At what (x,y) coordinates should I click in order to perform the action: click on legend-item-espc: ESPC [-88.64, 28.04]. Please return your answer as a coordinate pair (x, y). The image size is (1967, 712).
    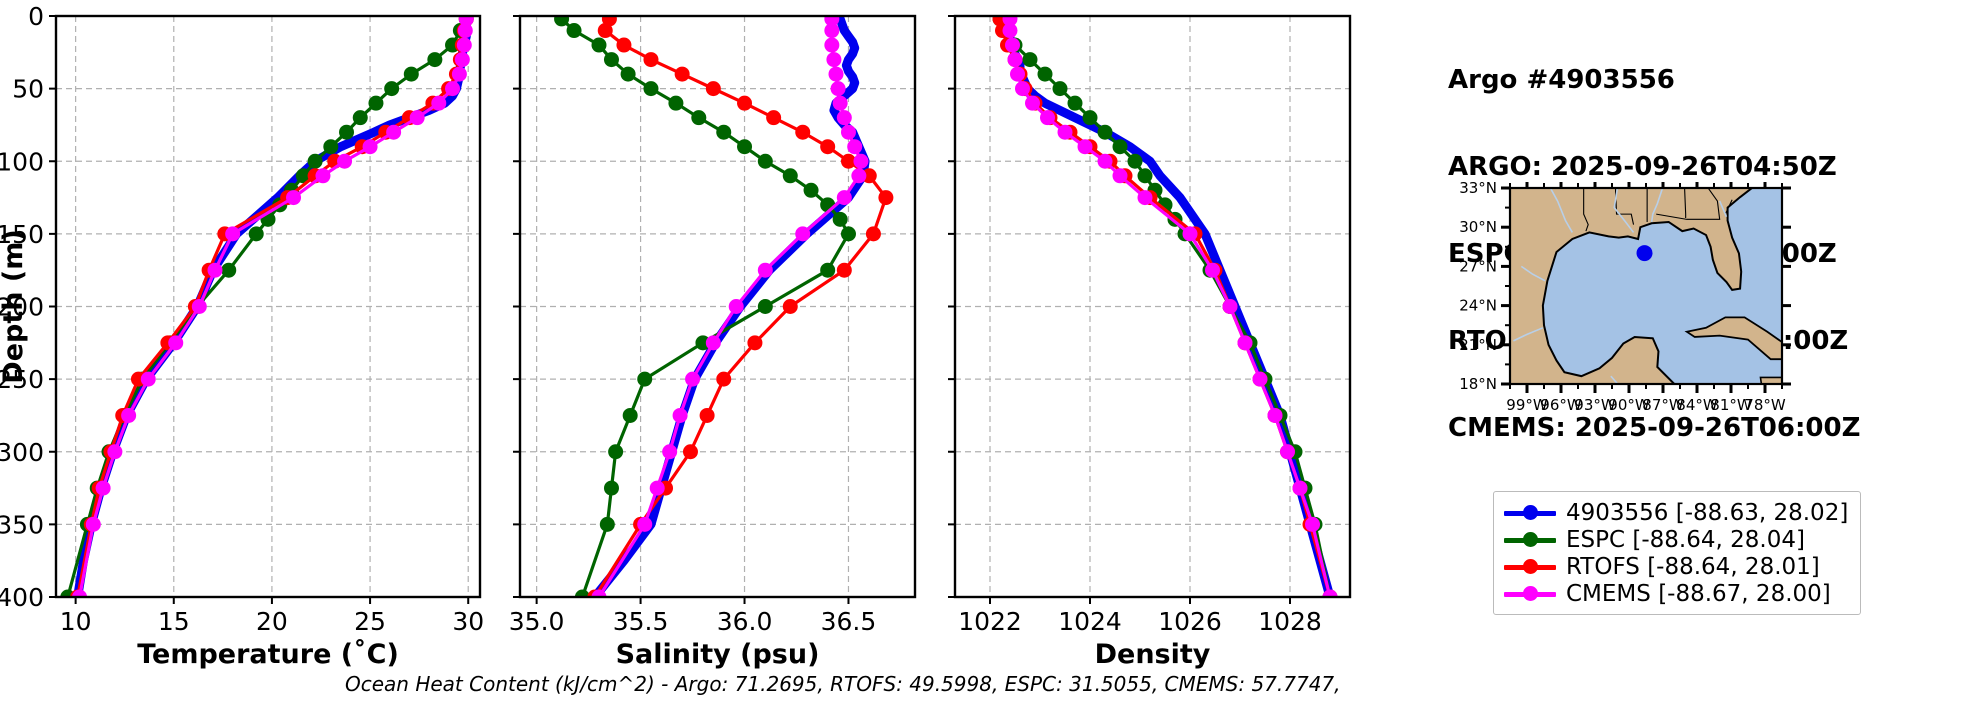
    Looking at the image, I should click on (1676, 539).